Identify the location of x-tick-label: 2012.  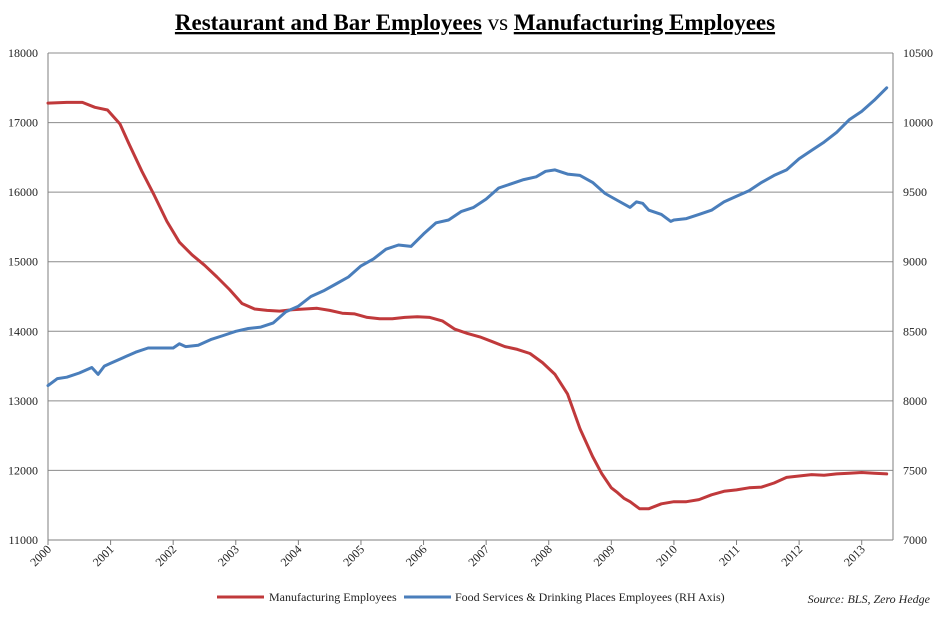
(791, 555).